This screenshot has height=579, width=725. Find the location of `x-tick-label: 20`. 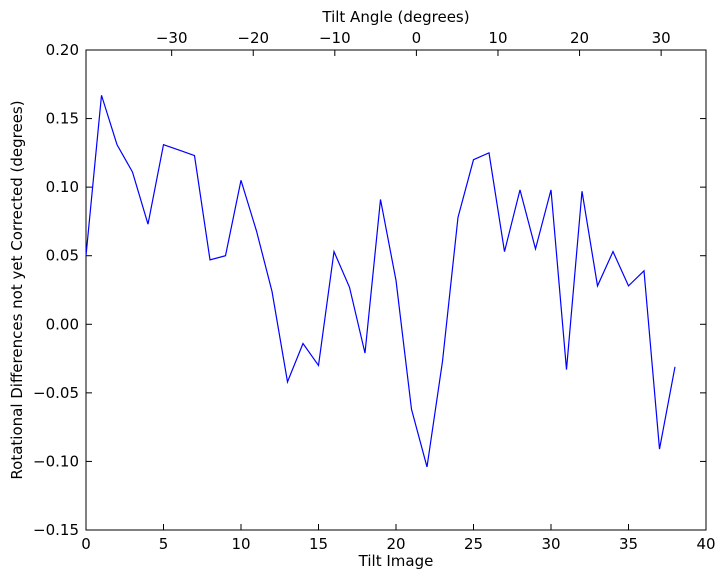

x-tick-label: 20 is located at coordinates (395, 544).